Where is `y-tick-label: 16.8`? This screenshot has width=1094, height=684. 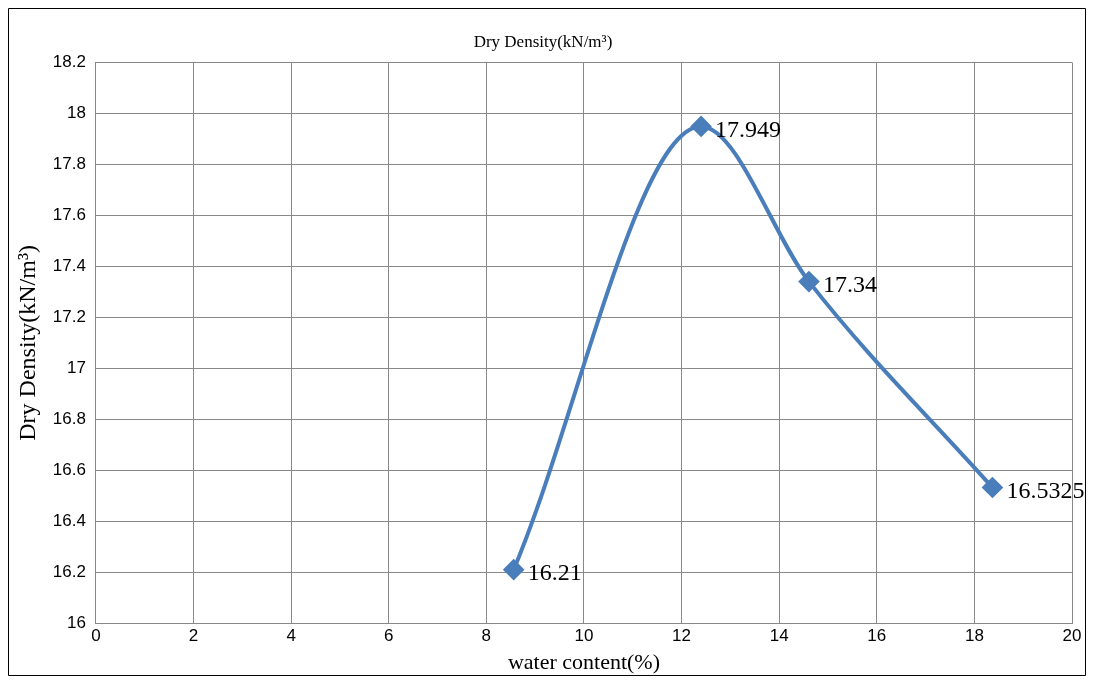
y-tick-label: 16.8 is located at coordinates (69, 418).